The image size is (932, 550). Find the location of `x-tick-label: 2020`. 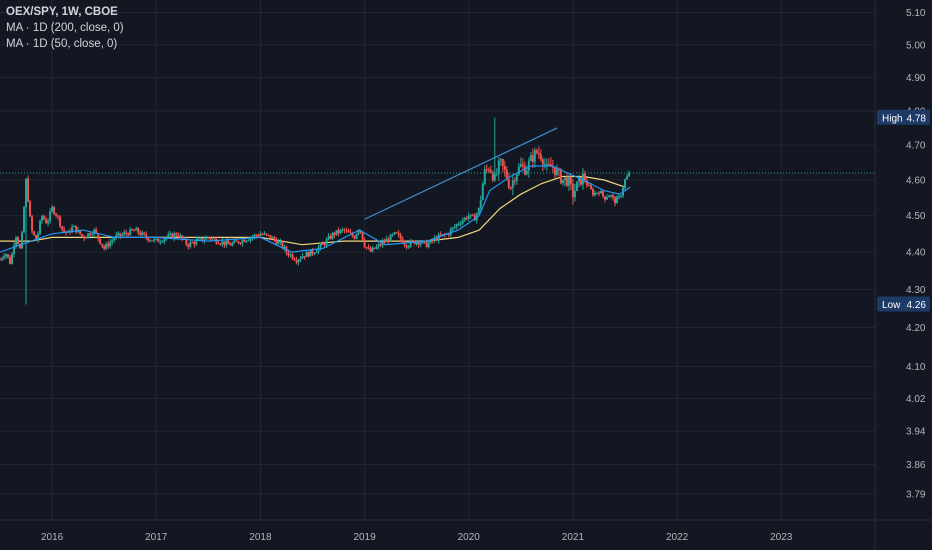

x-tick-label: 2020 is located at coordinates (469, 537).